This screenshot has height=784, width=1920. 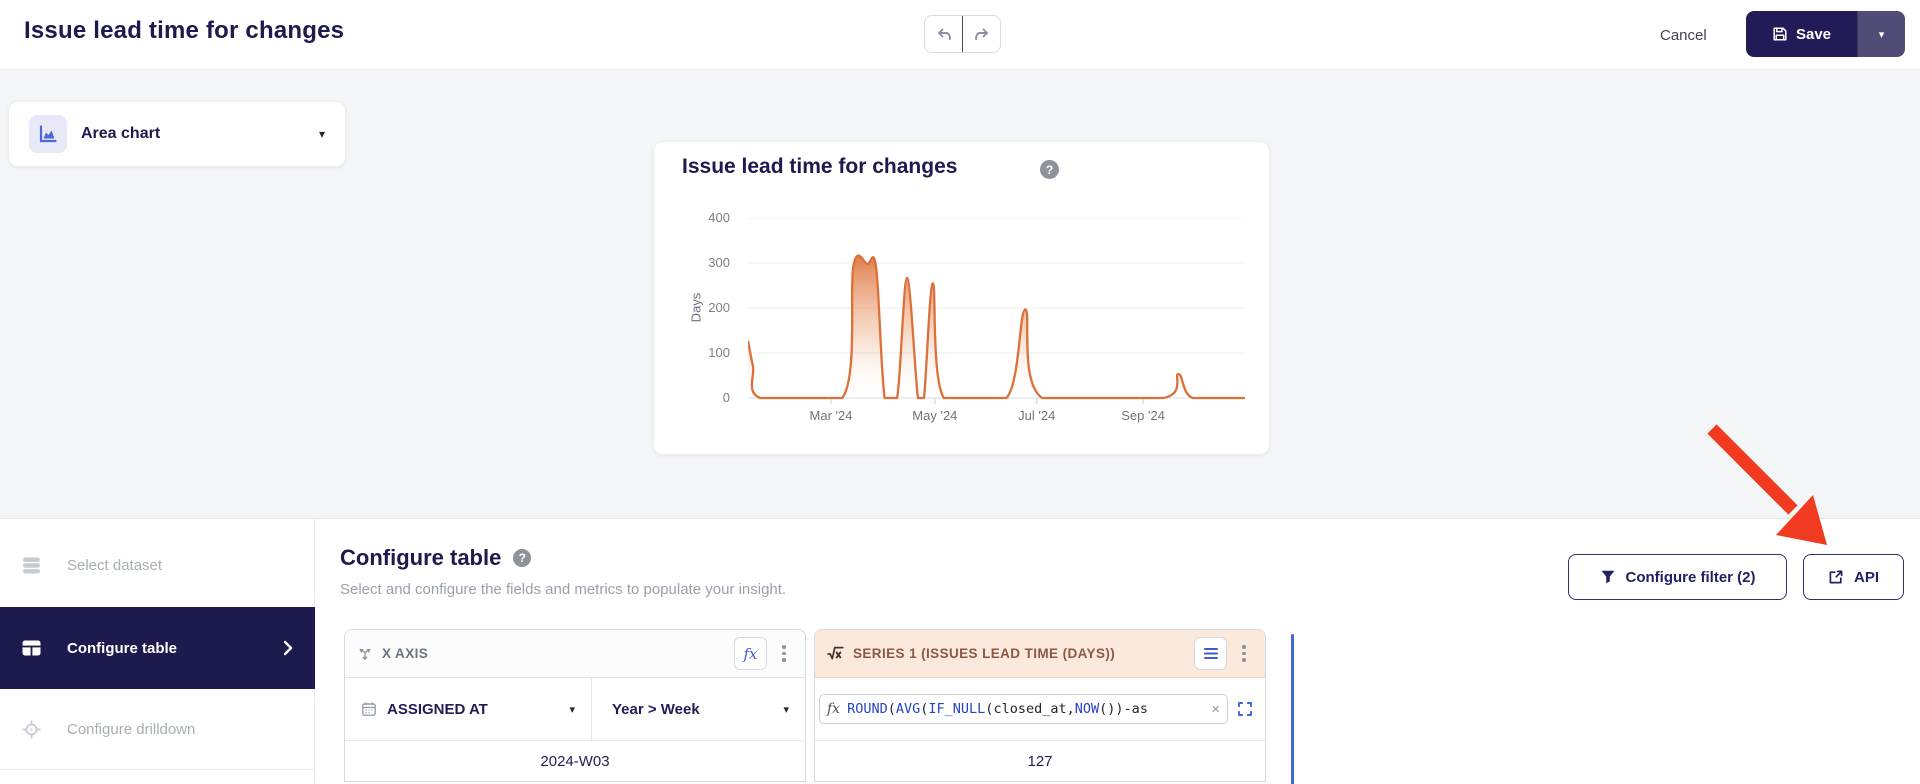 I want to click on clear-formula-icon: ×, so click(x=1215, y=709).